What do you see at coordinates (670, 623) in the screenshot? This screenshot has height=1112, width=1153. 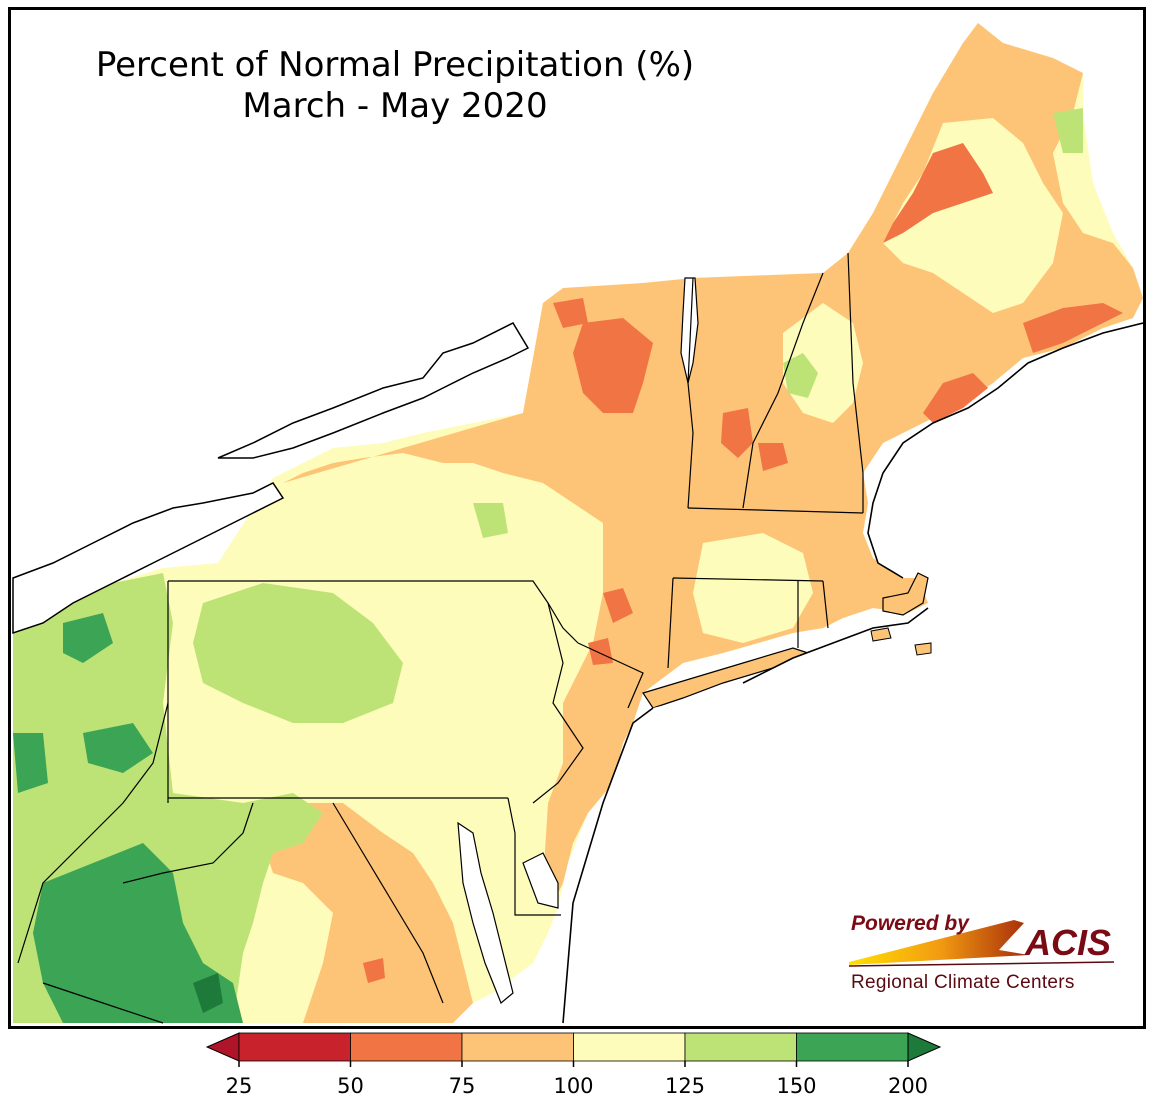 I see `boundary-ct-ny` at bounding box center [670, 623].